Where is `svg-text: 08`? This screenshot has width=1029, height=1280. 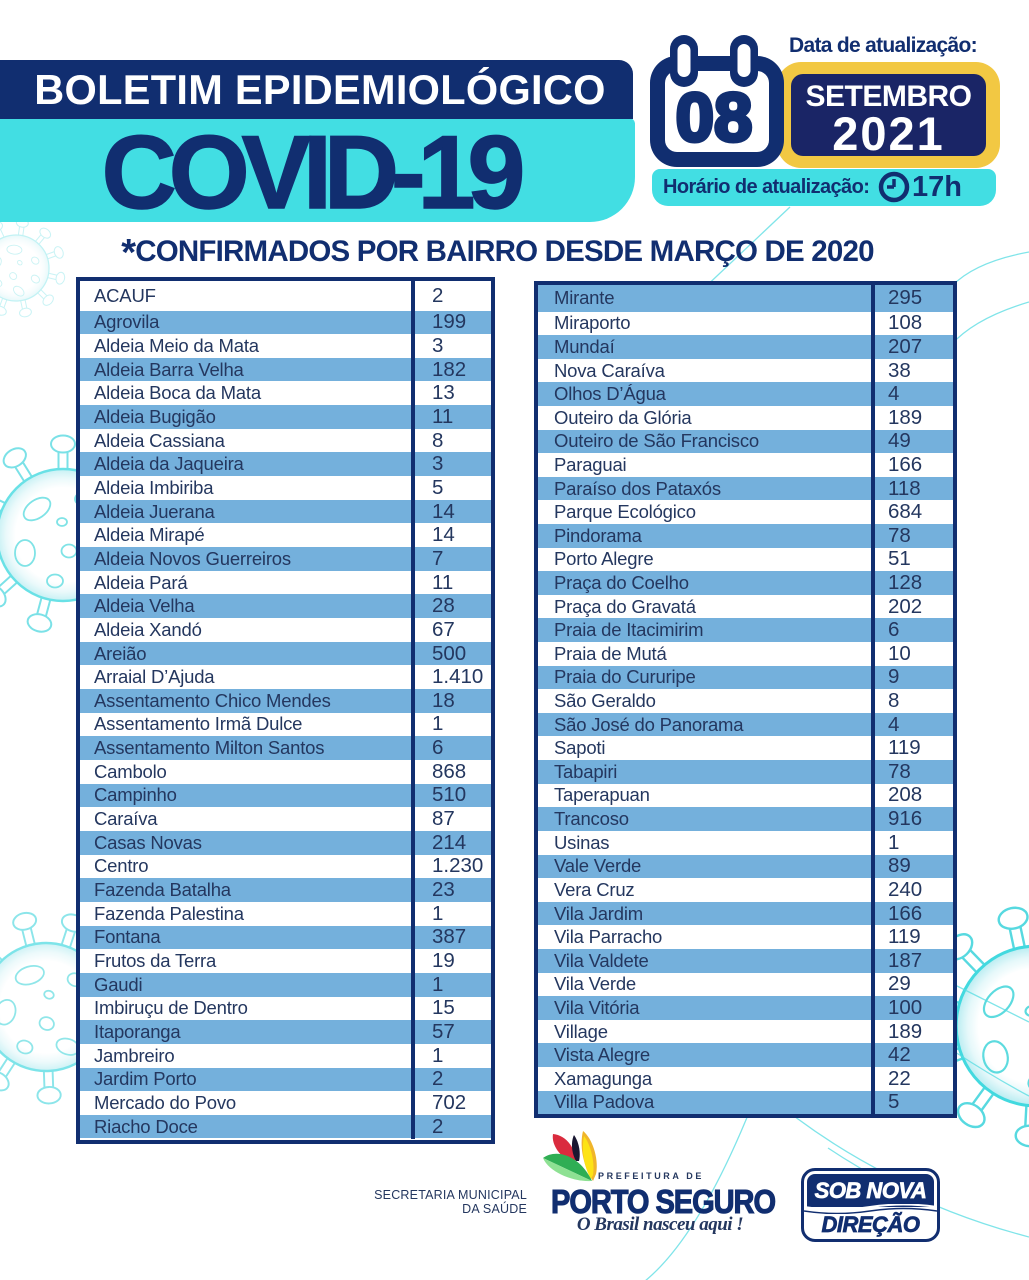 svg-text: 08 is located at coordinates (714, 117).